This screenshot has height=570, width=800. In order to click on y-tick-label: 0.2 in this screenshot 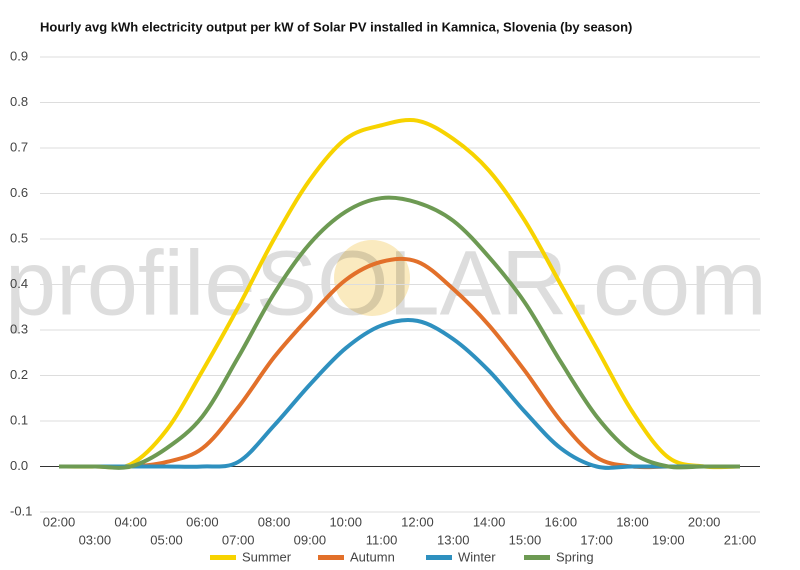, I will do `click(19, 374)`.